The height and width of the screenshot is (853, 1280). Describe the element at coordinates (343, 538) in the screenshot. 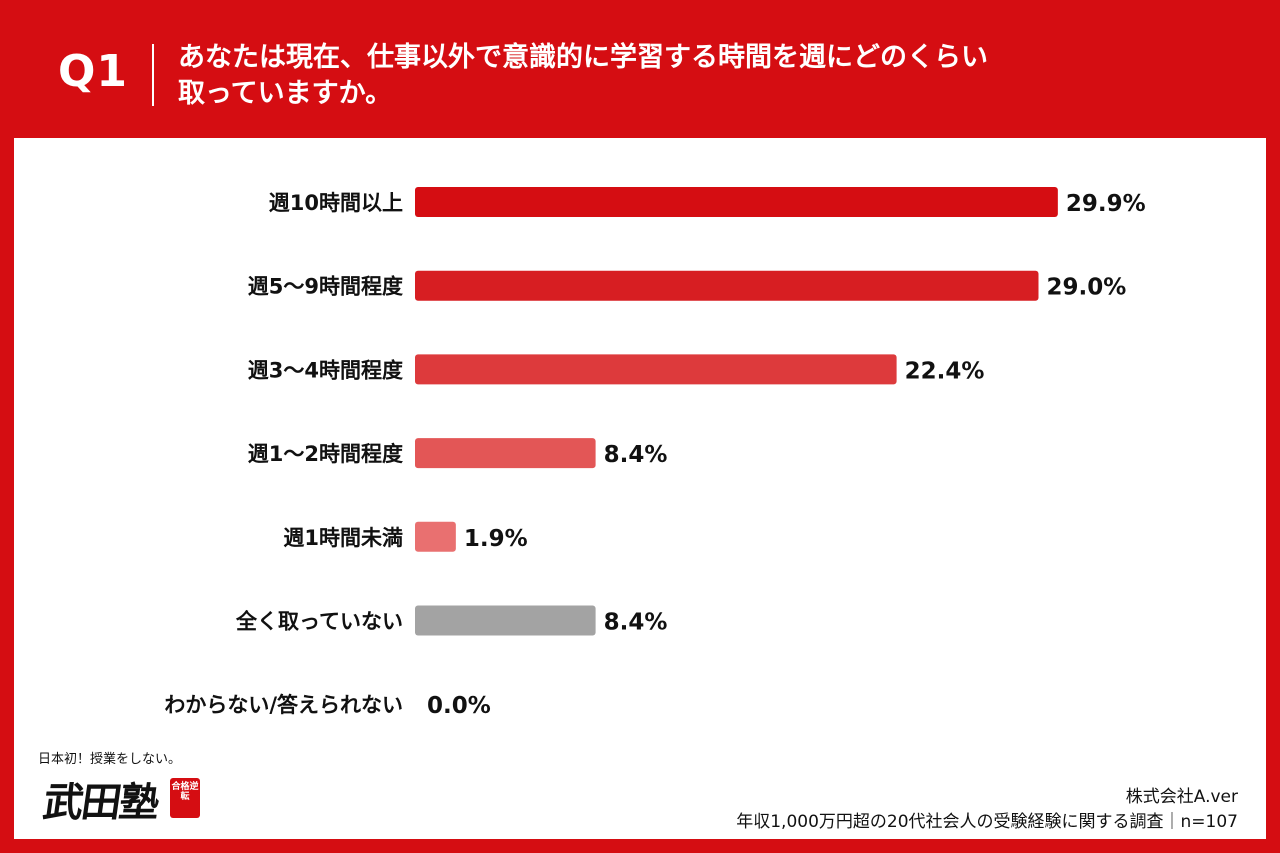

I see `category-label: 週1時間未満` at that location.